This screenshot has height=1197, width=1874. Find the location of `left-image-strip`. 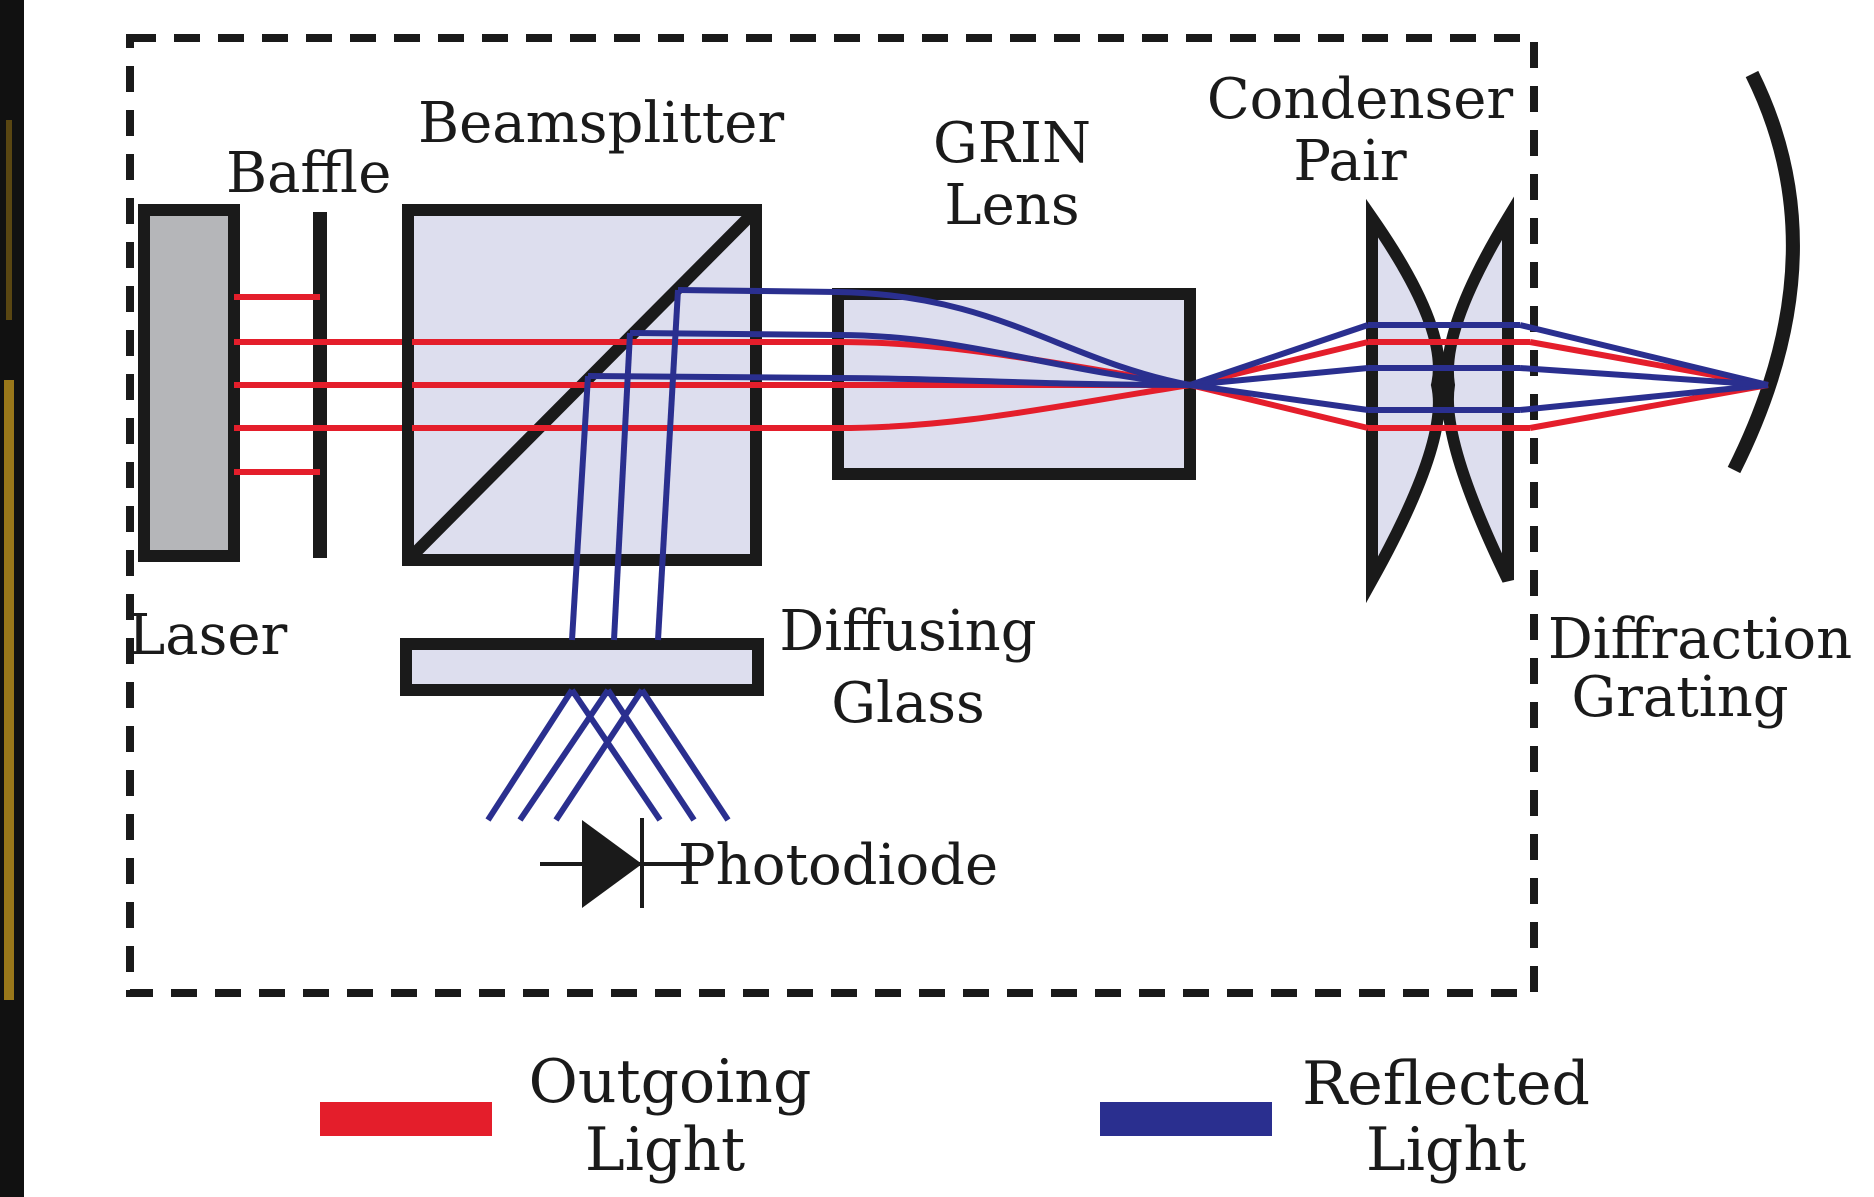

left-image-strip is located at coordinates (12, 598).